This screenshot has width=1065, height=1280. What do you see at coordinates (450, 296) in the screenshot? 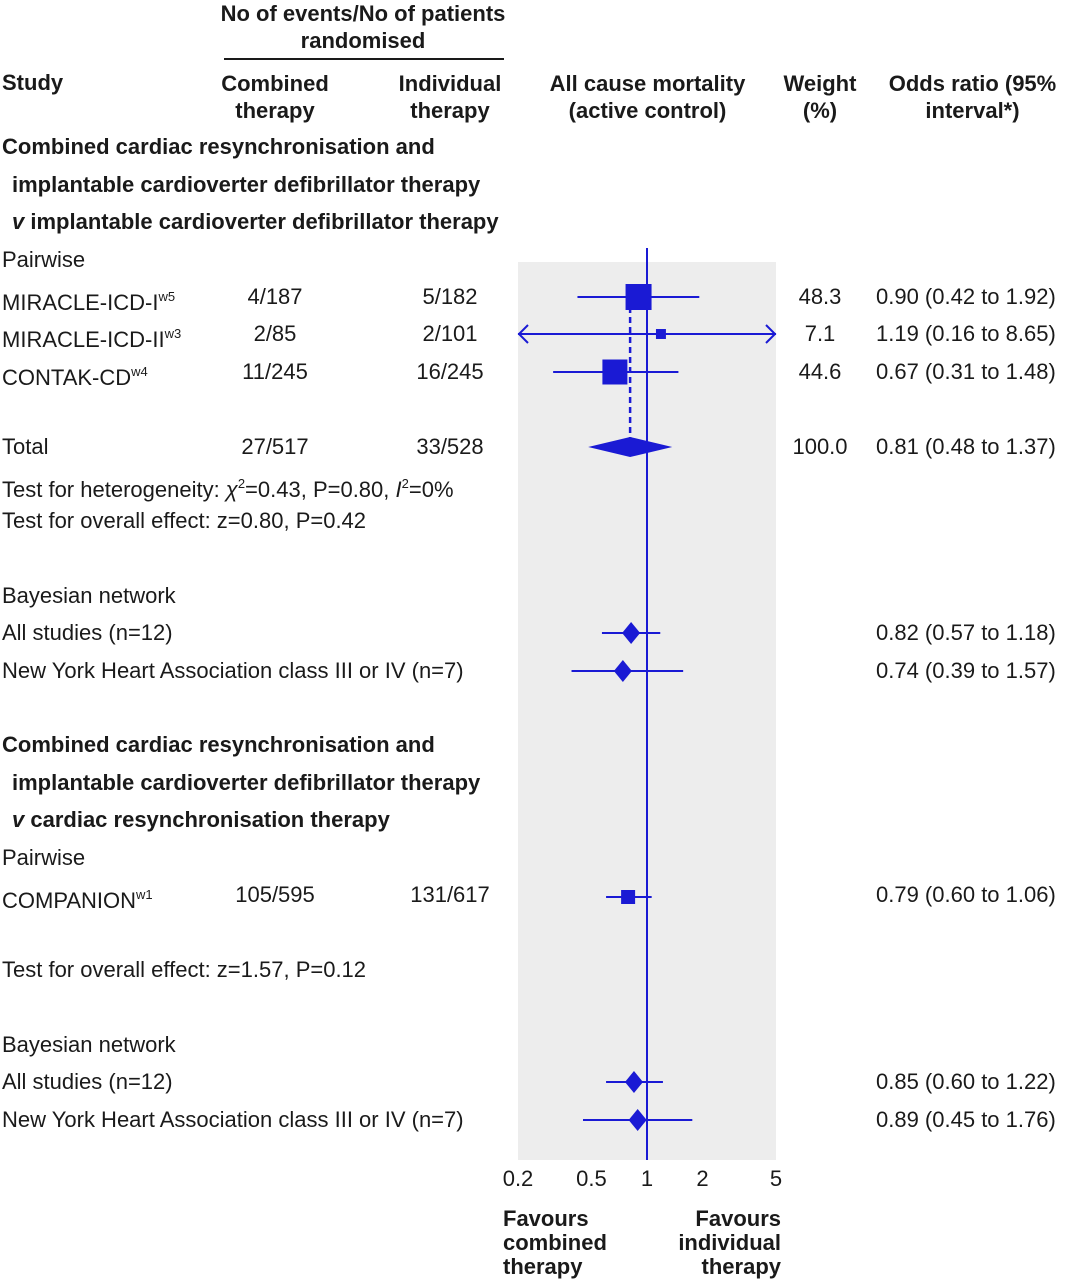
I see `individual-value: 5/182` at bounding box center [450, 296].